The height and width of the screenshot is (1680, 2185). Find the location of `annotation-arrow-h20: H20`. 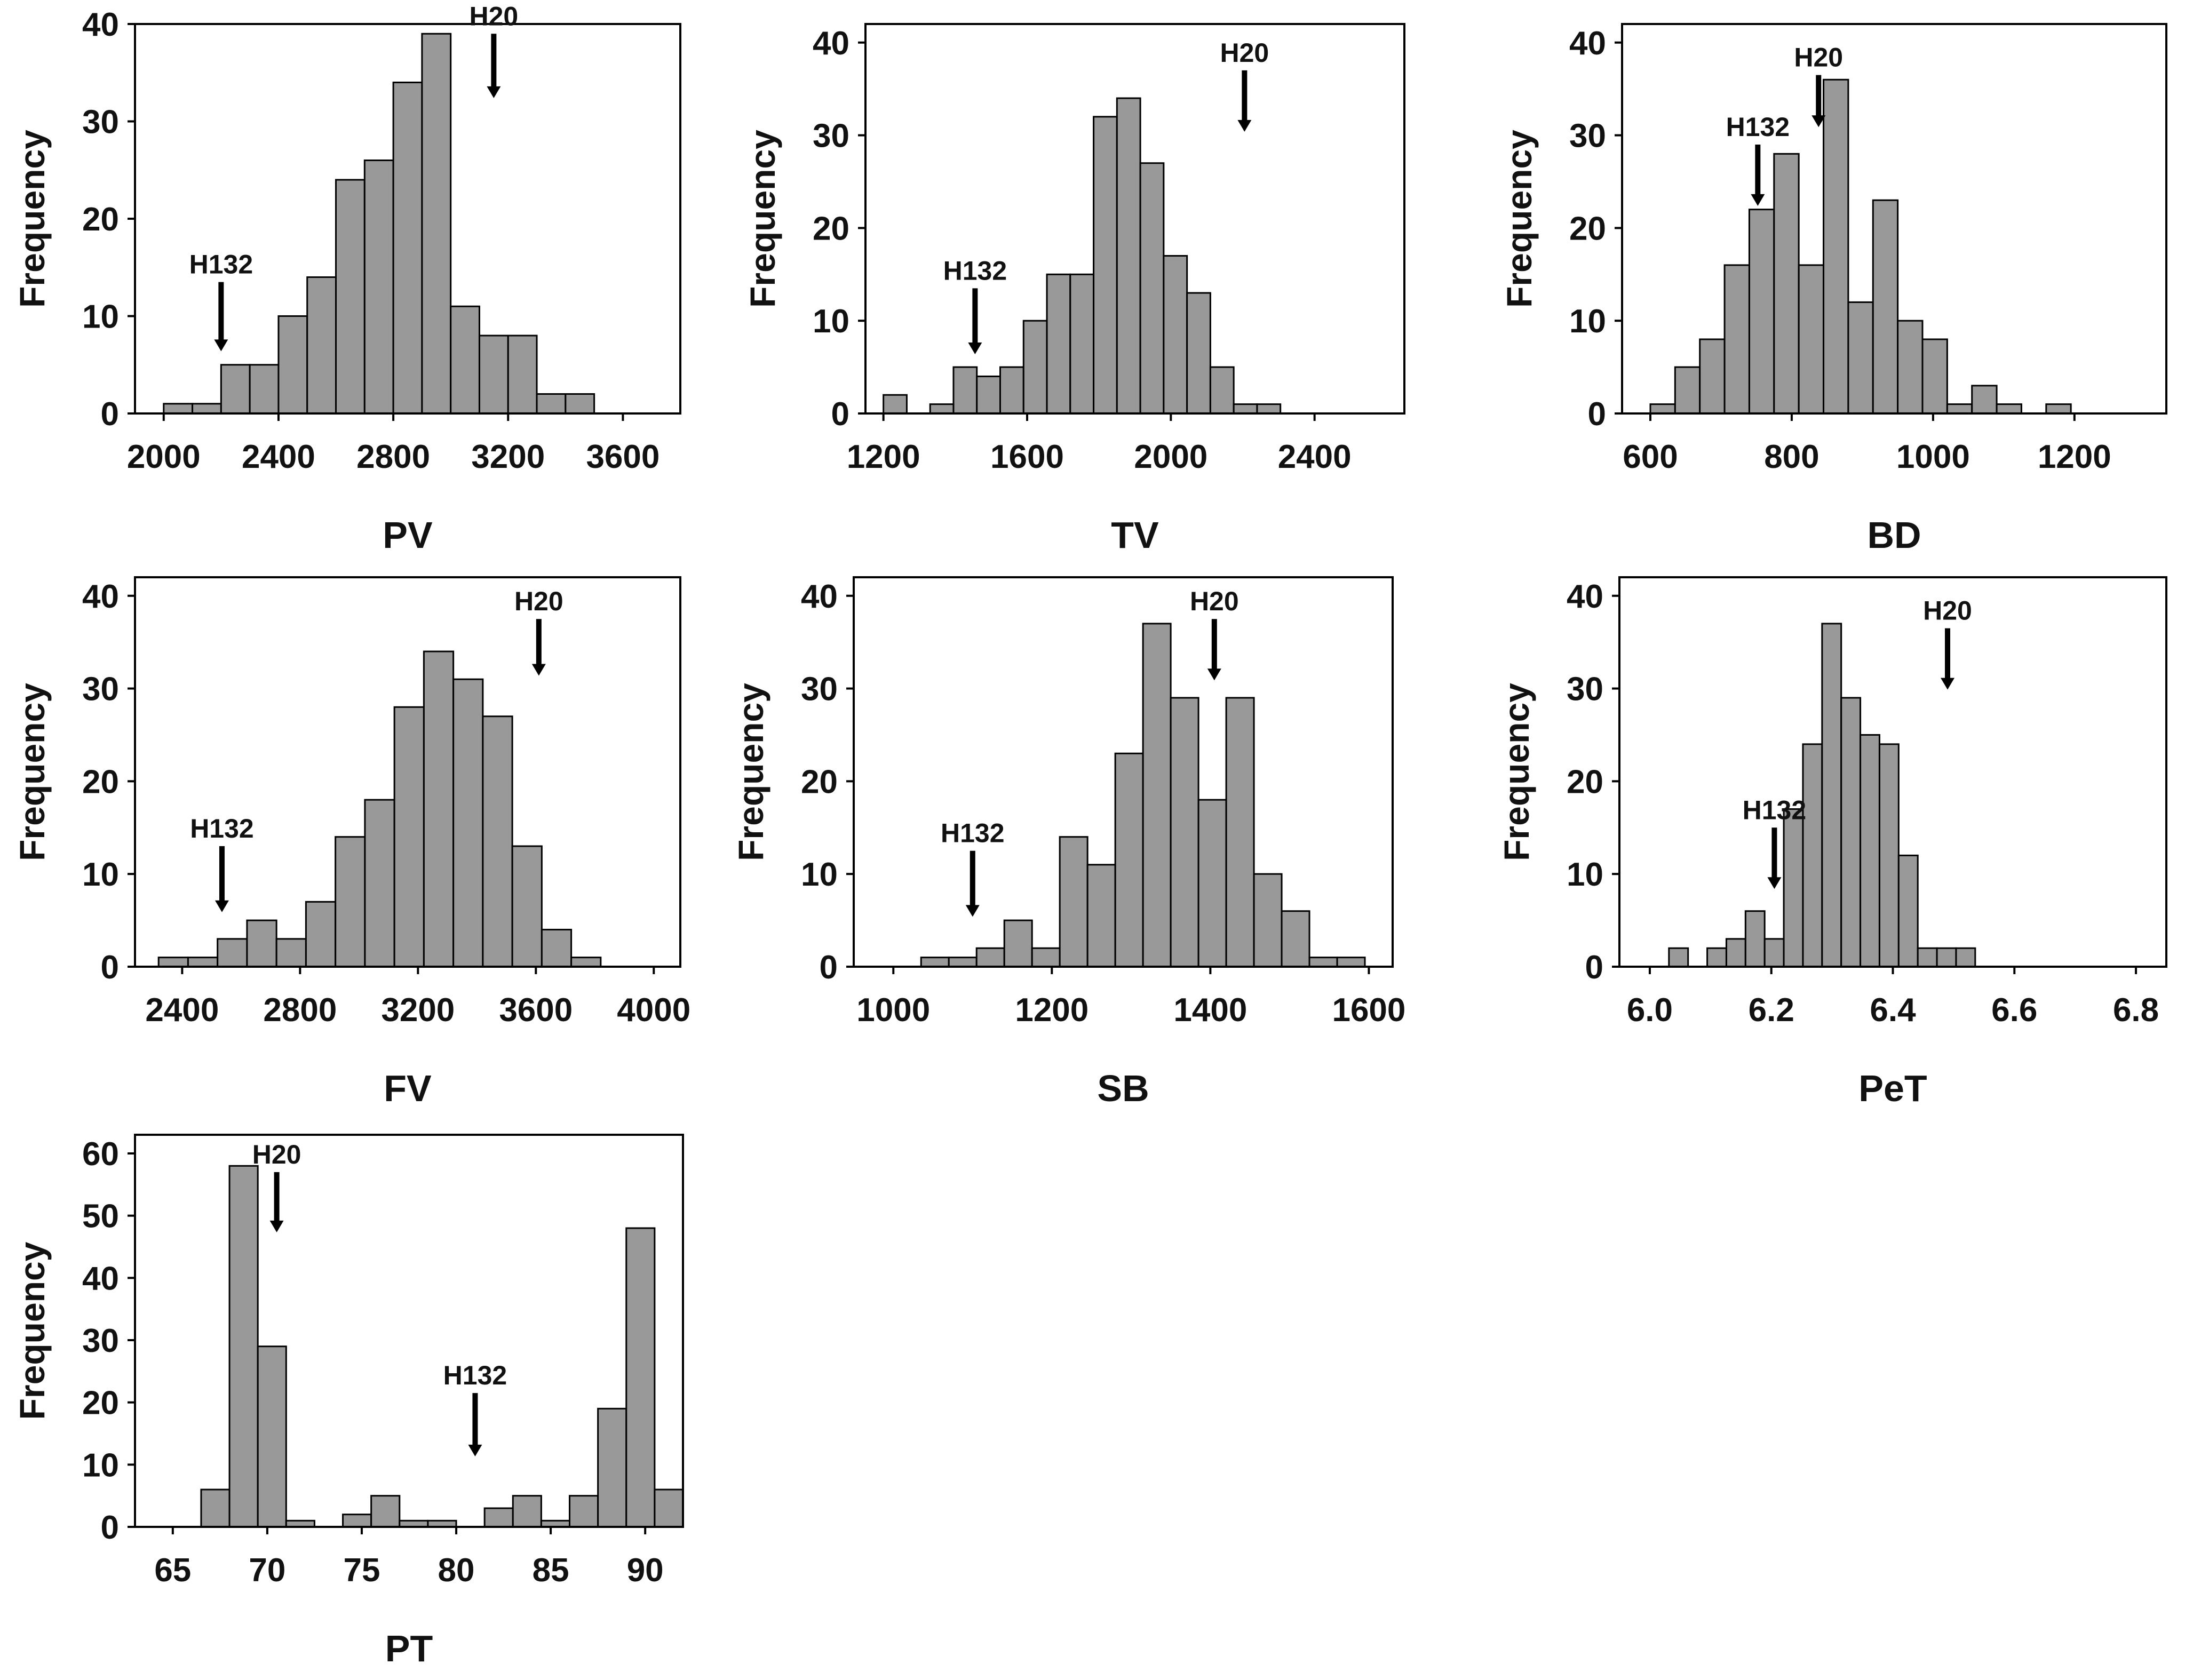

annotation-arrow-h20: H20 is located at coordinates (1214, 633).